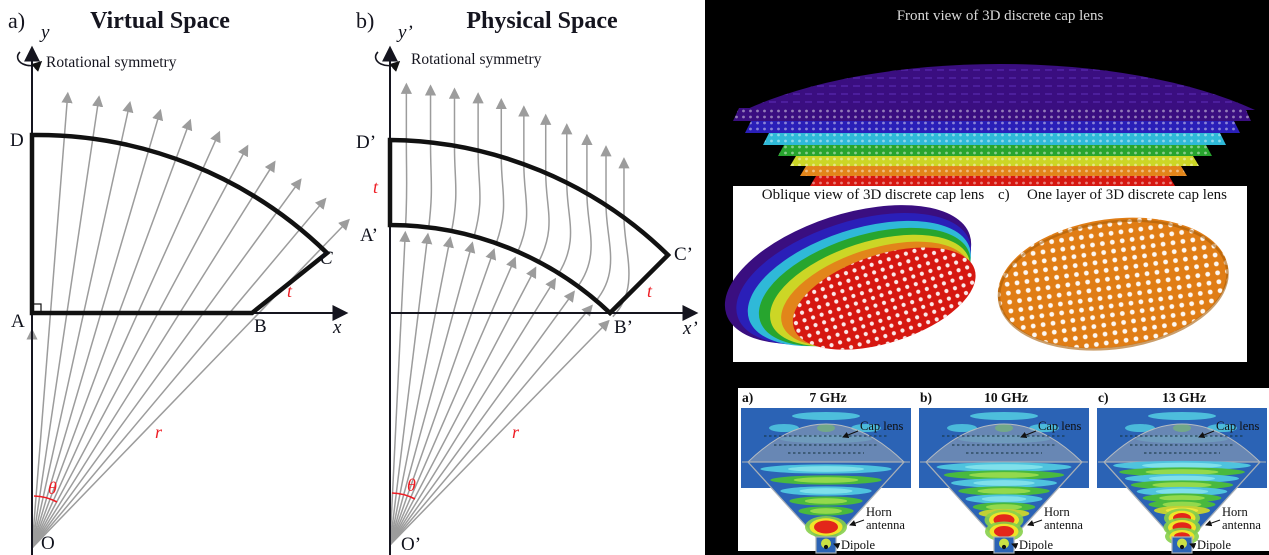 This screenshot has height=555, width=1269. Describe the element at coordinates (926, 397) in the screenshot. I see `sim-prefix-label: b)` at that location.